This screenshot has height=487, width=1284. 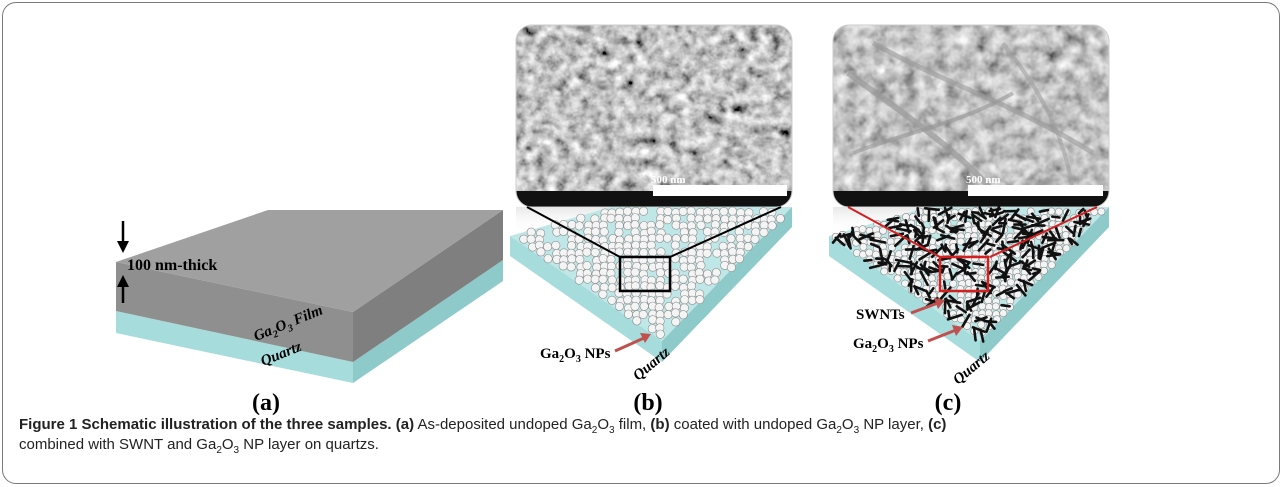 I want to click on scale-bar-b, so click(x=720, y=190).